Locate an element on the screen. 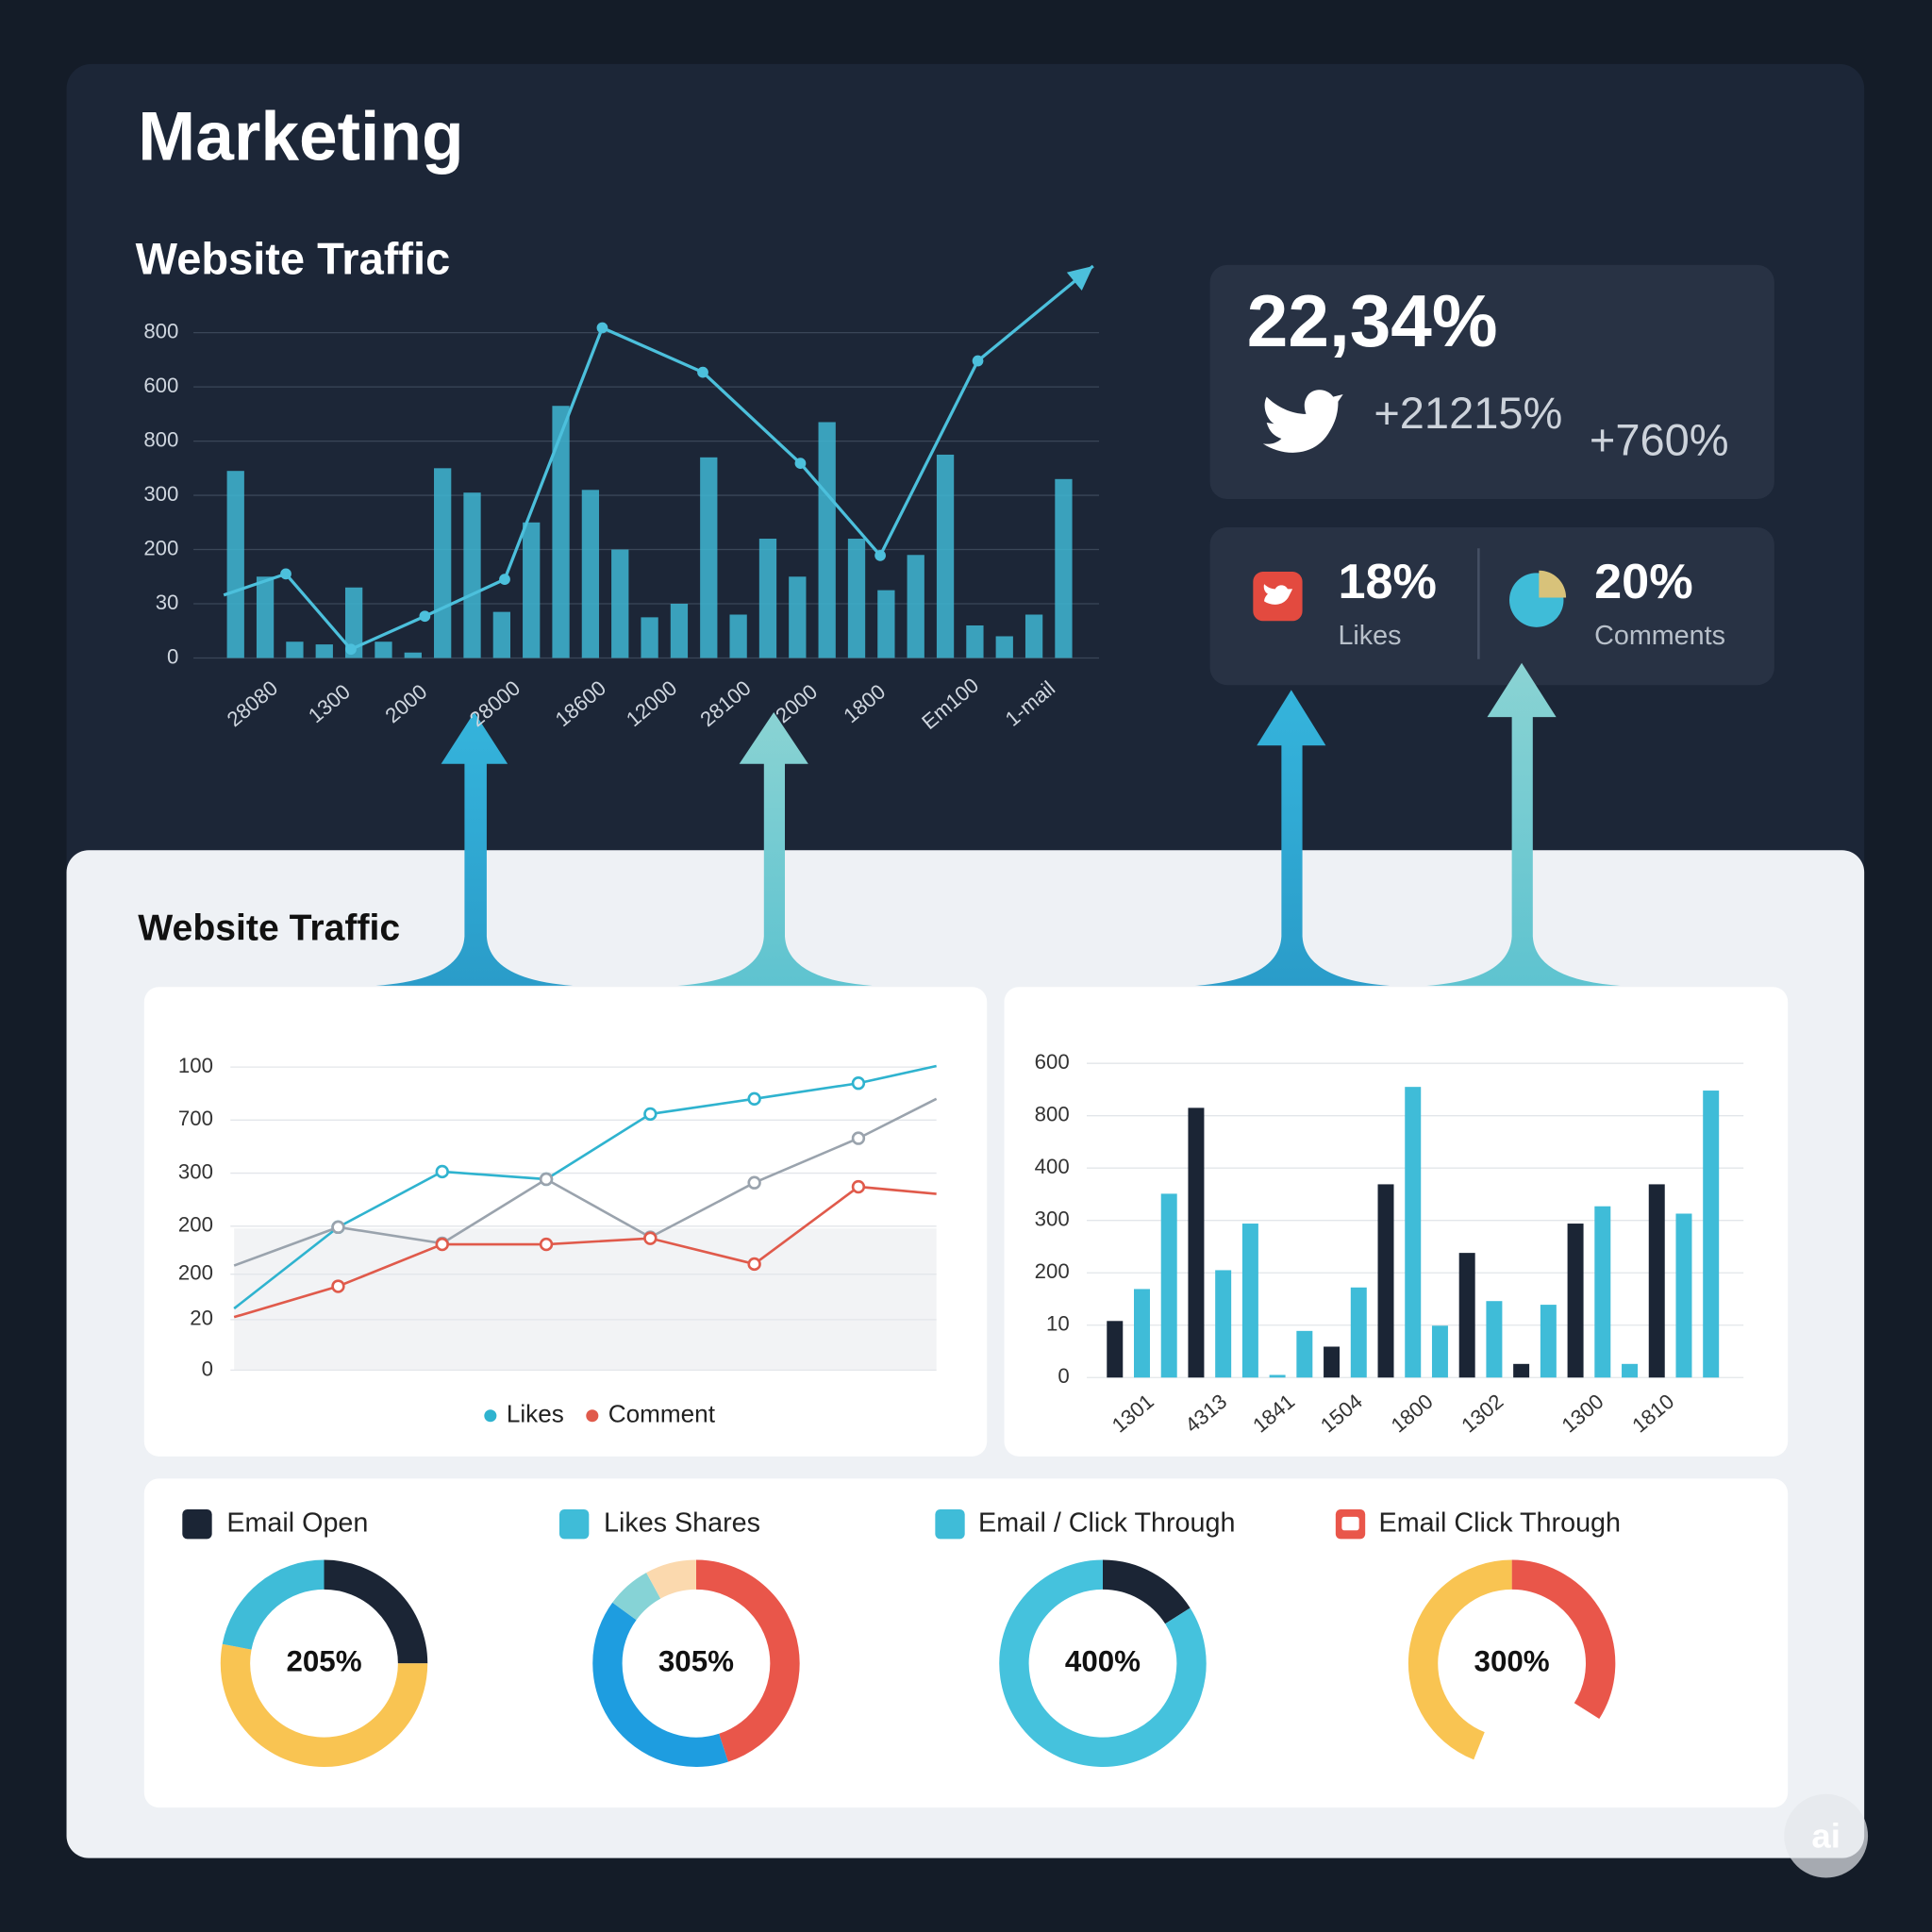 The width and height of the screenshot is (1932, 1932). donut-title: Likes Shares is located at coordinates (682, 1522).